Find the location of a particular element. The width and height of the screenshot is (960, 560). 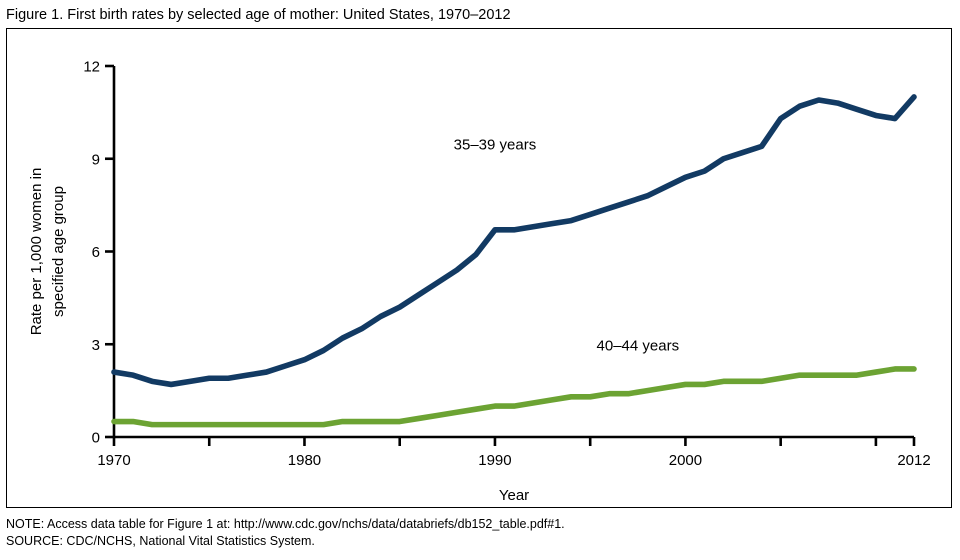

x-tick-label-2012: 2012 is located at coordinates (913, 460).